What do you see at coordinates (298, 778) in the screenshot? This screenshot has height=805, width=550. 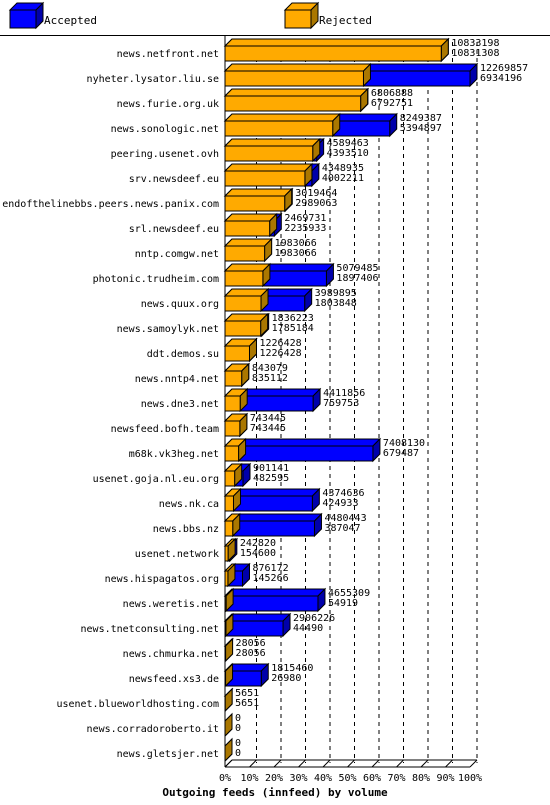 I see `x-tick-label: 30%` at bounding box center [298, 778].